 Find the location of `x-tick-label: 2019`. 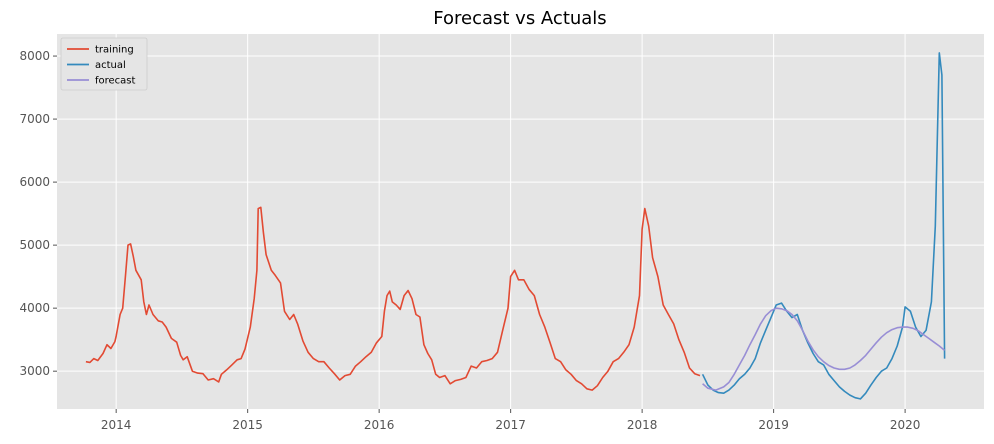

x-tick-label: 2019 is located at coordinates (773, 425).